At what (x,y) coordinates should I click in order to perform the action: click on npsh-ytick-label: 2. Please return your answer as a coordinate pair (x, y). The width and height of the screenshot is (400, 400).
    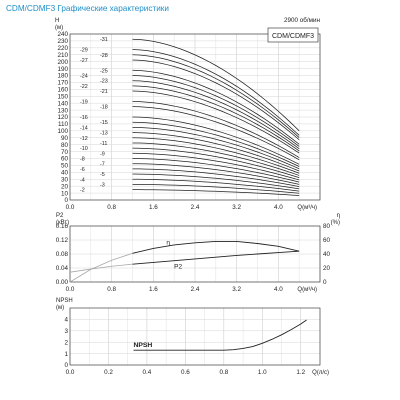
    Looking at the image, I should click on (66, 342).